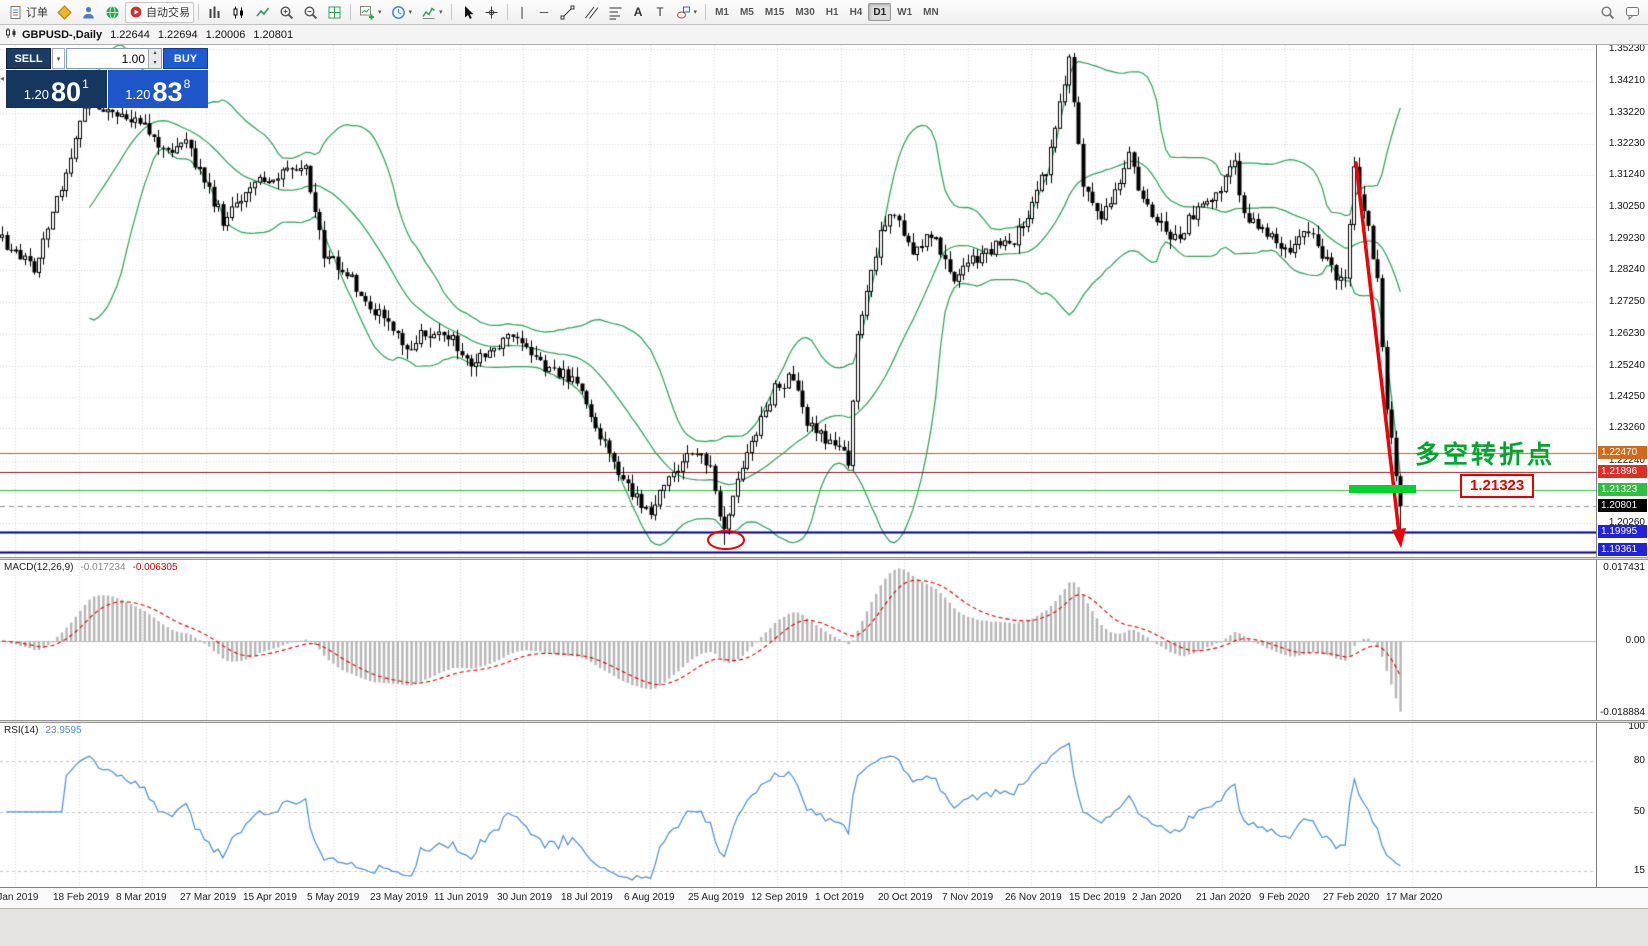 The width and height of the screenshot is (1648, 946). Describe the element at coordinates (1622, 506) in the screenshot. I see `price-axis-badge: 1.20801` at that location.